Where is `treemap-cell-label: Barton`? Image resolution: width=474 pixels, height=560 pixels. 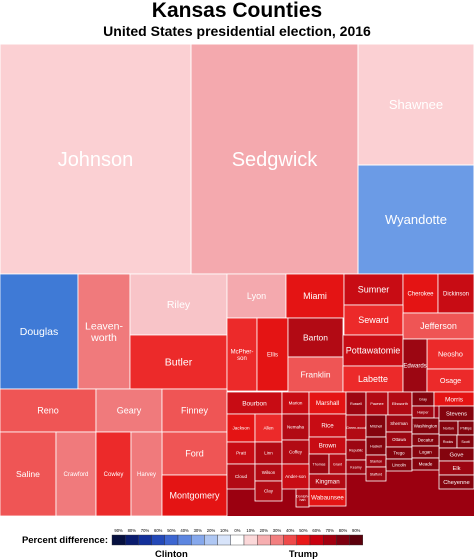 treemap-cell-label: Barton is located at coordinates (315, 337).